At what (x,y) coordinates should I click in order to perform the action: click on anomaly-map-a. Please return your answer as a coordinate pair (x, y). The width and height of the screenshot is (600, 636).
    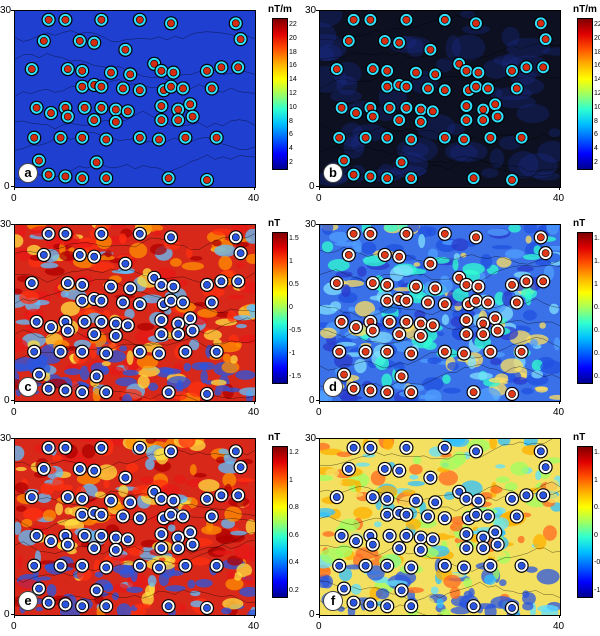
    Looking at the image, I should click on (135, 99).